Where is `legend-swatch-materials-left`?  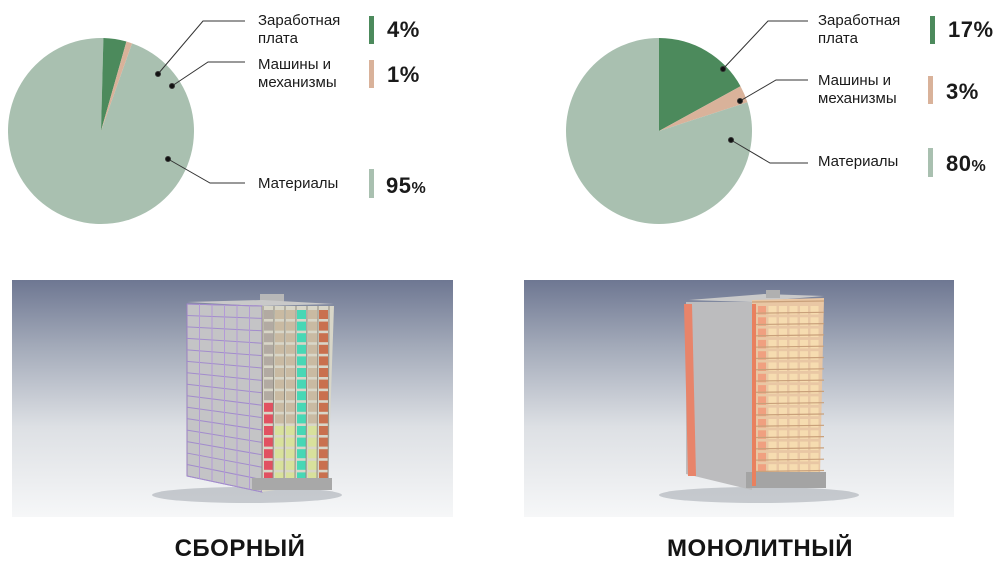 legend-swatch-materials-left is located at coordinates (371, 183).